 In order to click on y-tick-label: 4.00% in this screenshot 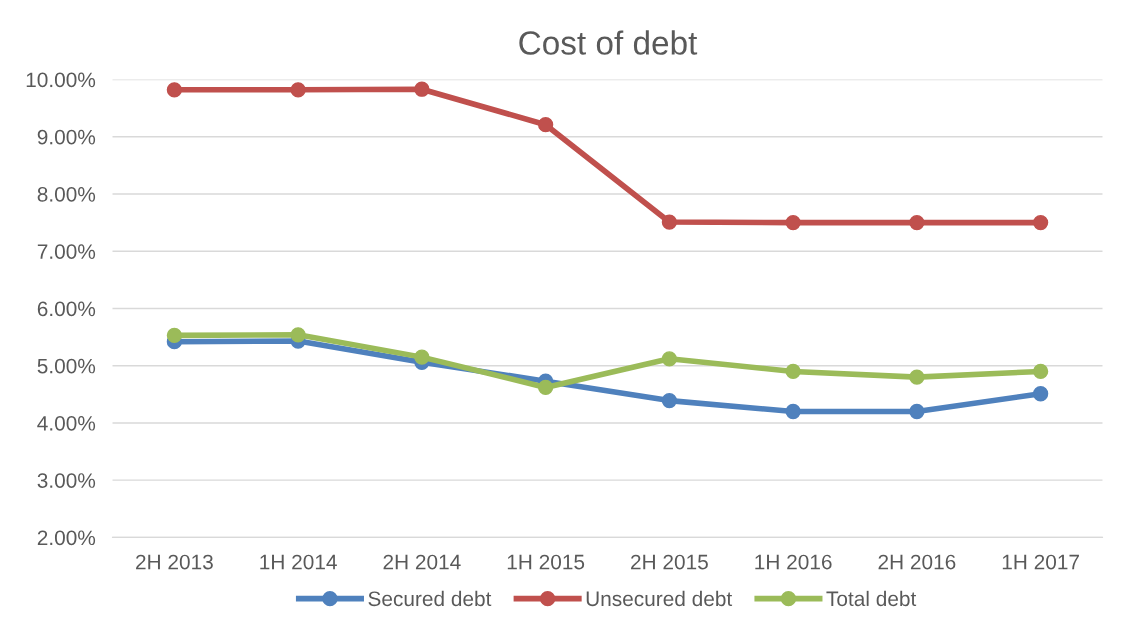, I will do `click(66, 423)`.